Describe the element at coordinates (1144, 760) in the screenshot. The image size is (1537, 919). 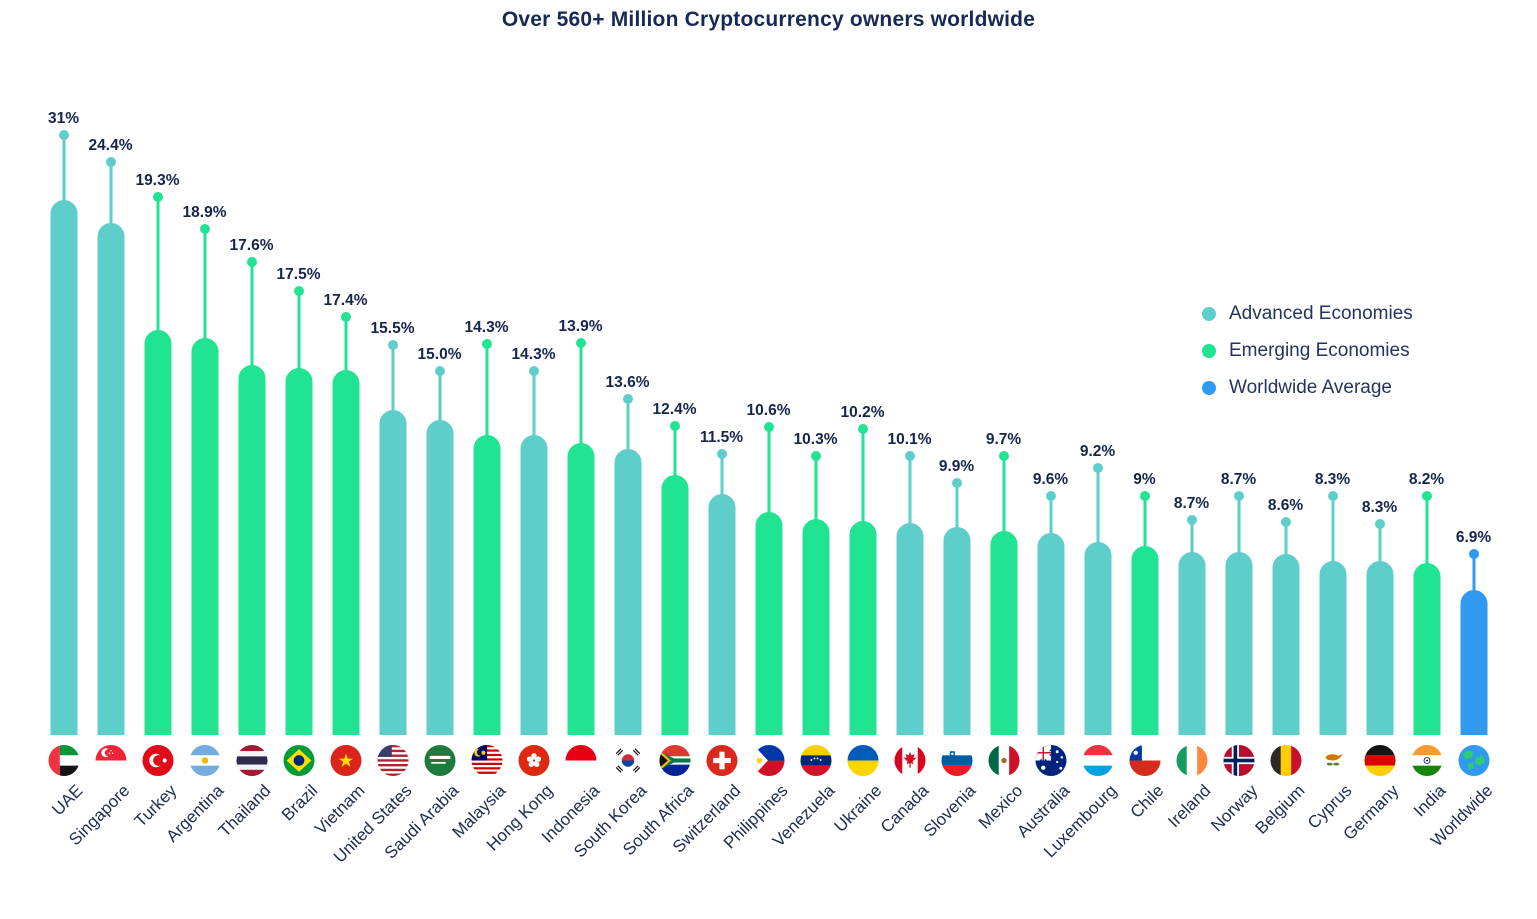
I see `flag-cl-icon` at that location.